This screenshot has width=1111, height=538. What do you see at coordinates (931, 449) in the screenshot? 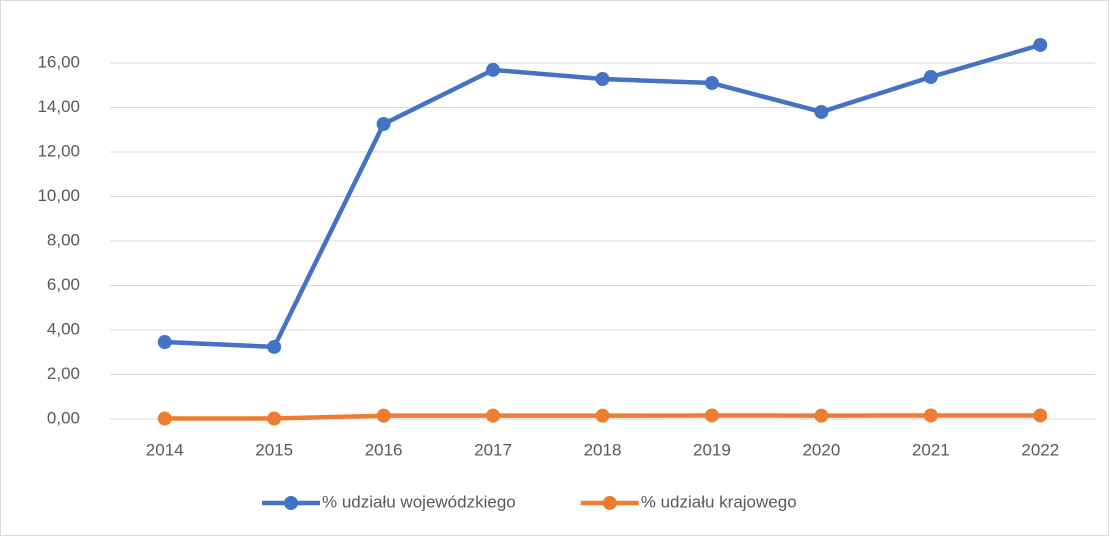
I see `x-tick-label: 2021` at bounding box center [931, 449].